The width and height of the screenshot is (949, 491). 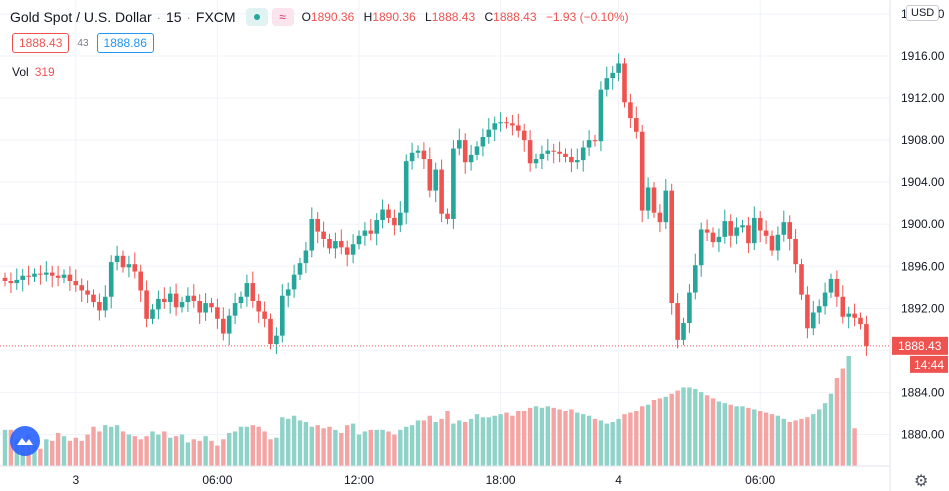 I want to click on currency-button: USD, so click(x=923, y=13).